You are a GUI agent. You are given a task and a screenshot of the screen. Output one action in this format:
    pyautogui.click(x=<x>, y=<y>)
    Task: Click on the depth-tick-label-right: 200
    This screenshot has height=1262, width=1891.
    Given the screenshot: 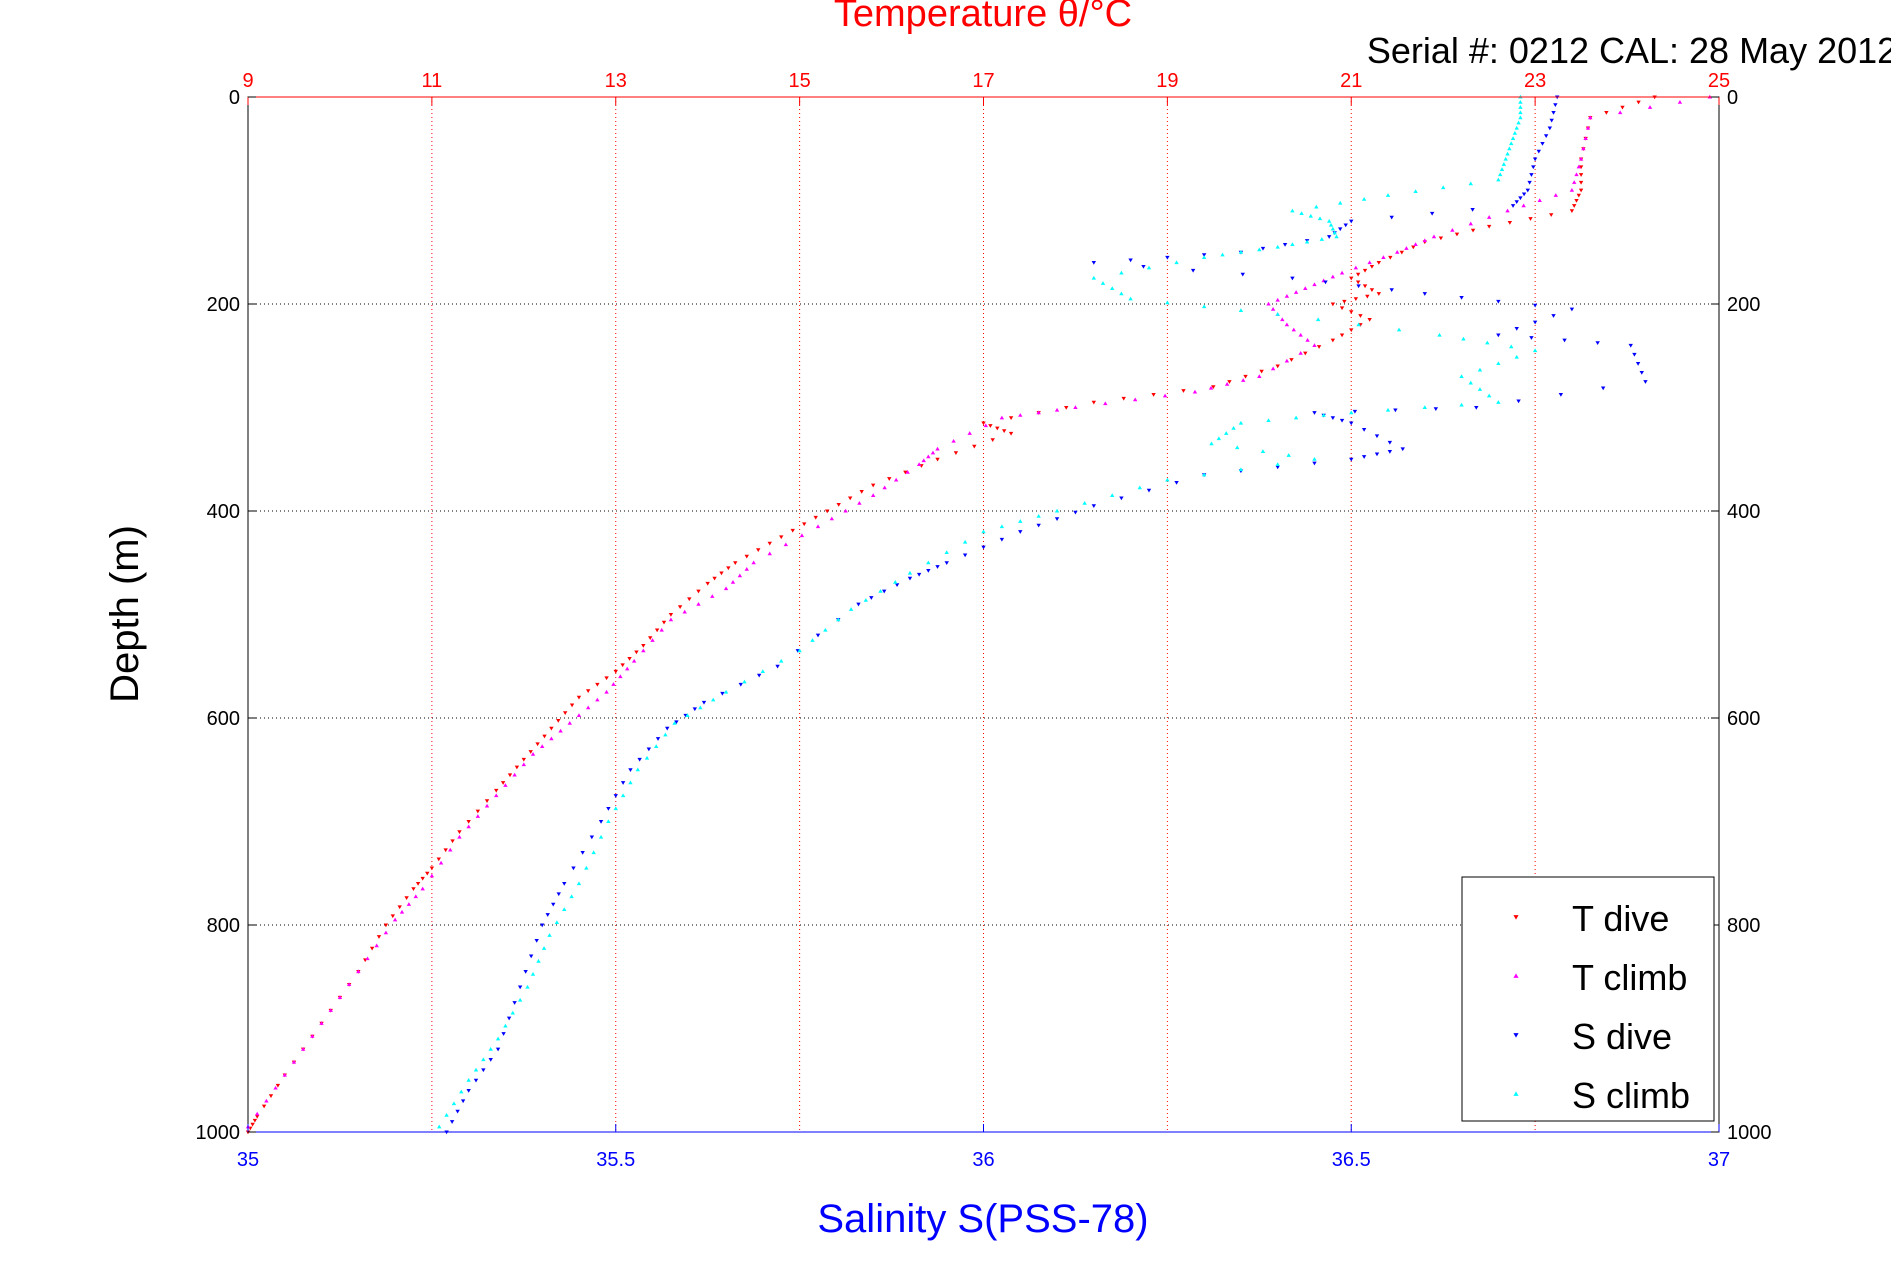 What is the action you would take?
    pyautogui.click(x=1743, y=305)
    